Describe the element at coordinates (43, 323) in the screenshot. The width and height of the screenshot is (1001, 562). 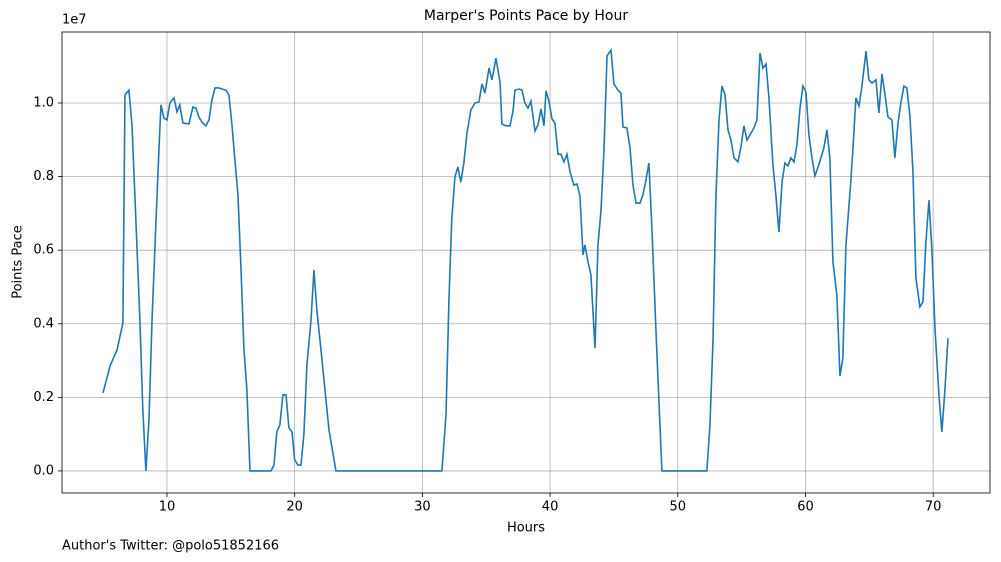
I see `y-tick-label: 0.4` at that location.